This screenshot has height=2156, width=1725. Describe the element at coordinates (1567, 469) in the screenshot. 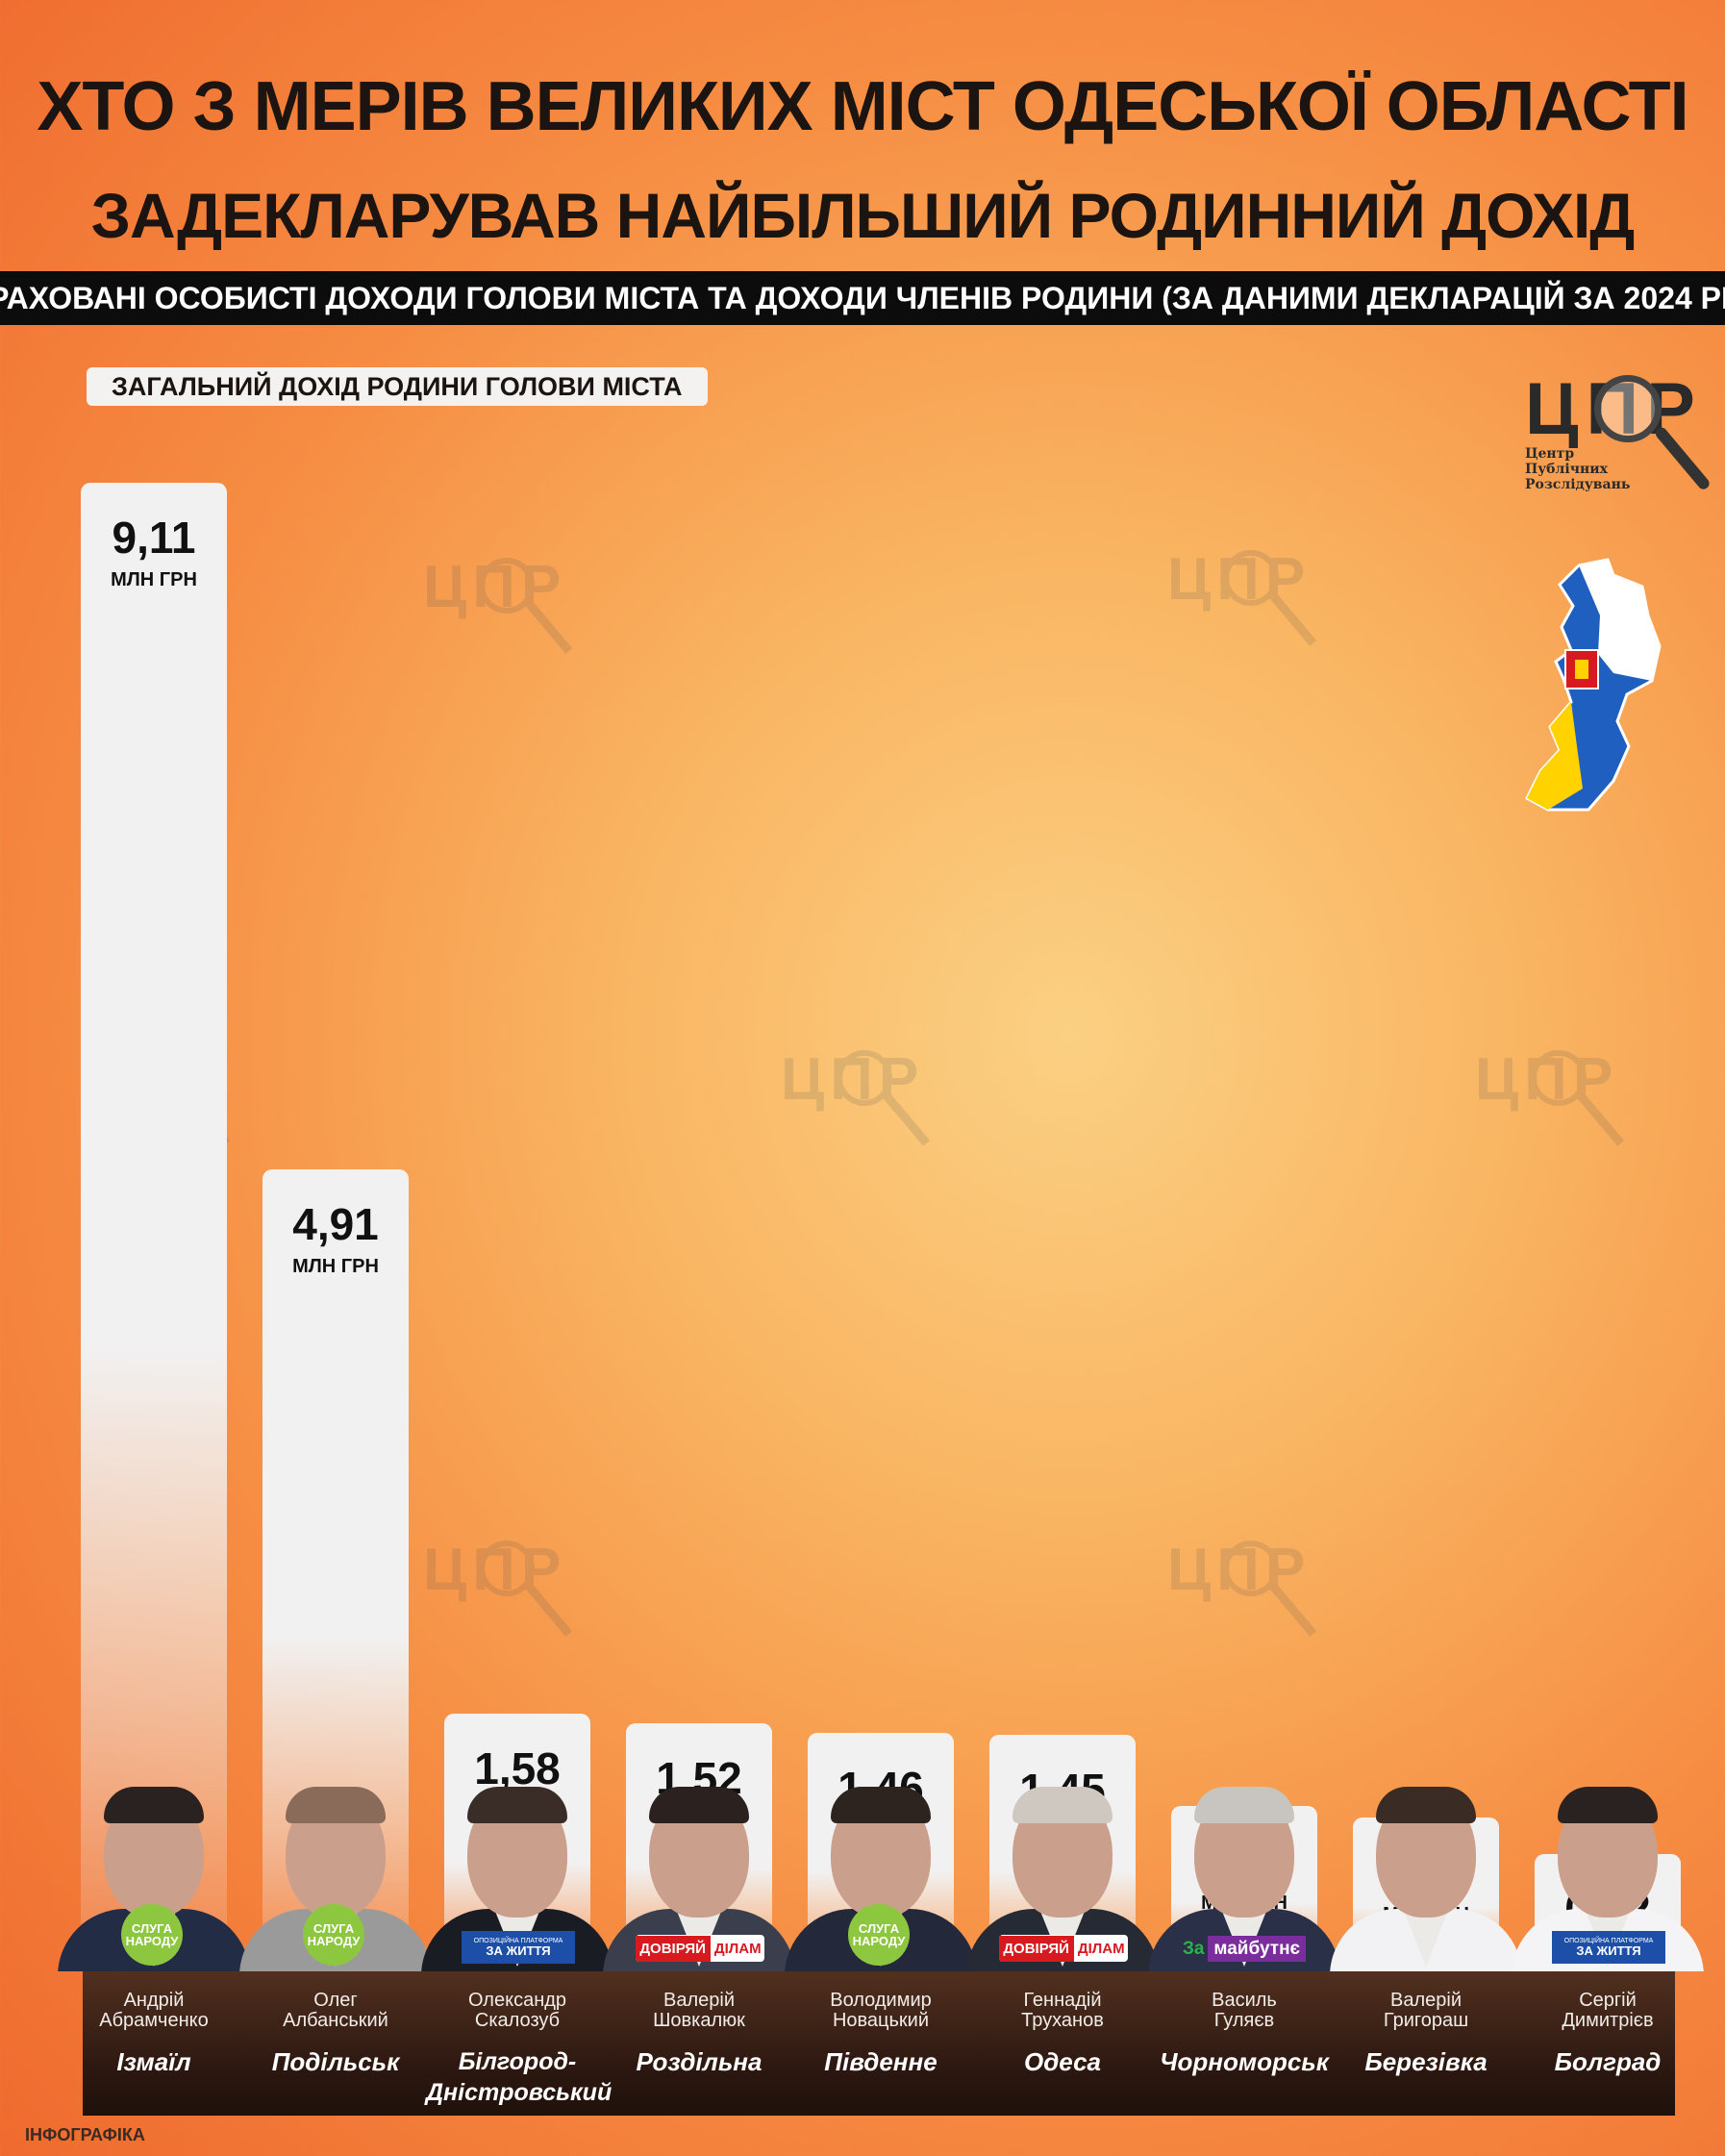

I see `cpr-logo-caption-2: Публічних` at that location.